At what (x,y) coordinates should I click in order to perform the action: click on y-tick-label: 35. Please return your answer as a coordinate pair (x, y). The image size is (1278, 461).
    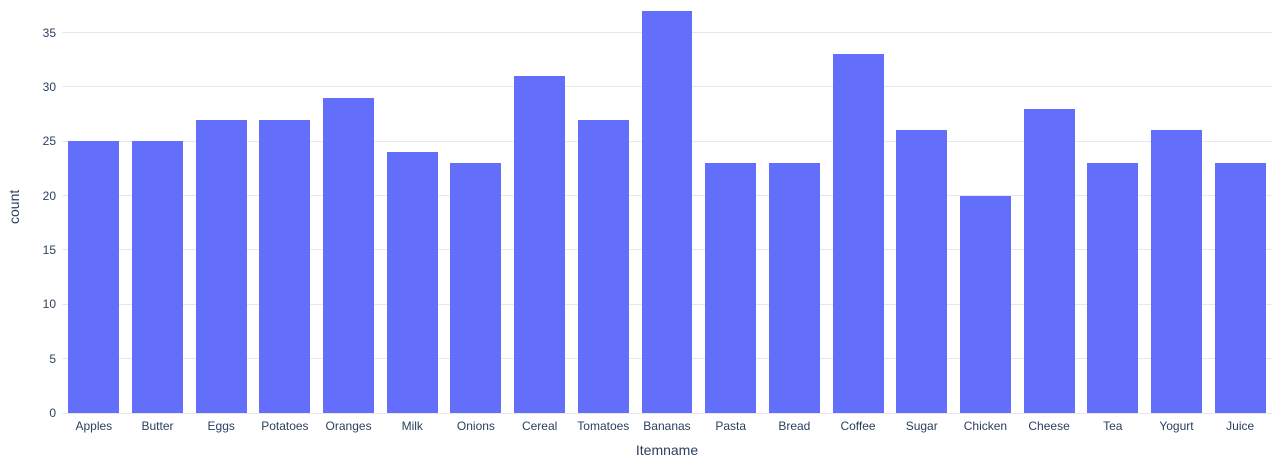
    Looking at the image, I should click on (49, 32).